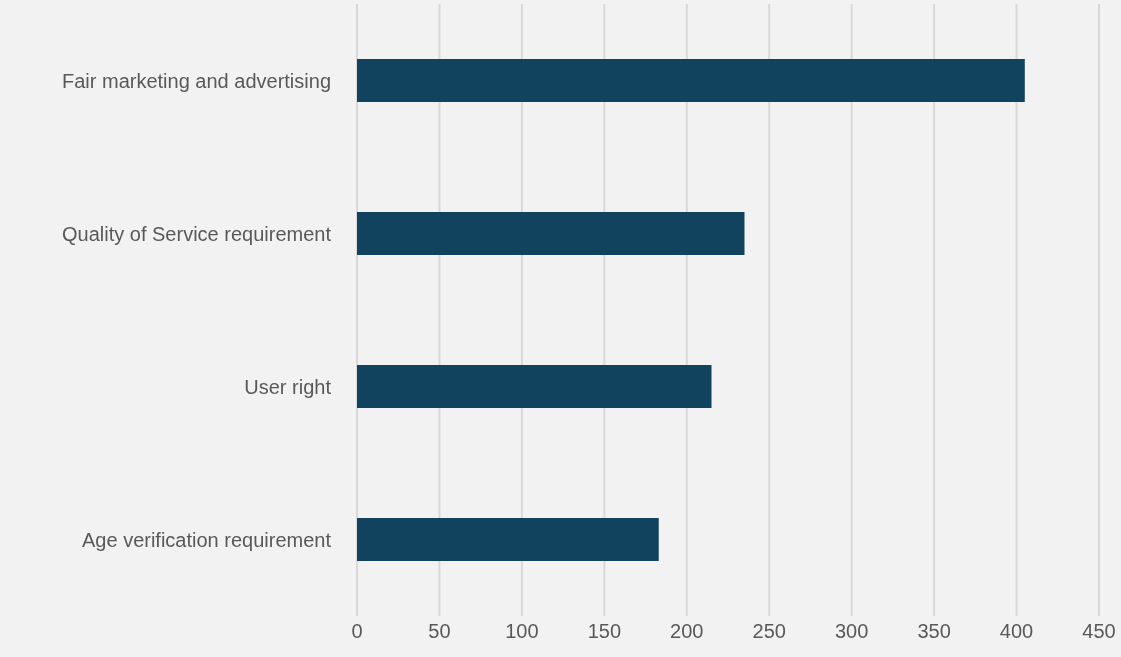 The height and width of the screenshot is (657, 1121). What do you see at coordinates (1016, 631) in the screenshot?
I see `x-tick-label: 400` at bounding box center [1016, 631].